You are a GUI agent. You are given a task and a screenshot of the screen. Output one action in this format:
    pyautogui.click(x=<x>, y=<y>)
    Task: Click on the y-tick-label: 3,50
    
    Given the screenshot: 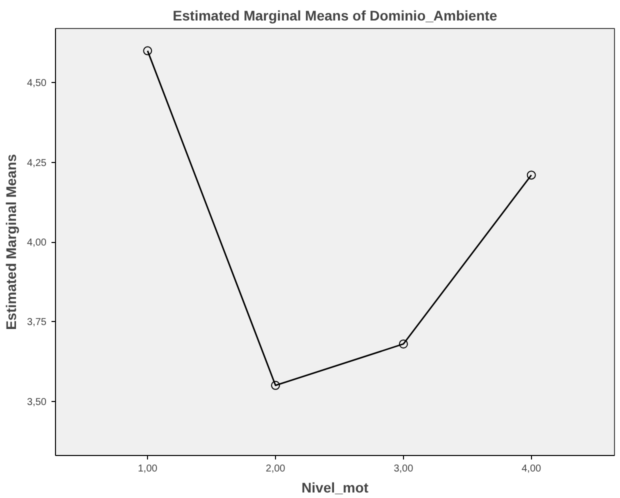 What is the action you would take?
    pyautogui.click(x=37, y=402)
    